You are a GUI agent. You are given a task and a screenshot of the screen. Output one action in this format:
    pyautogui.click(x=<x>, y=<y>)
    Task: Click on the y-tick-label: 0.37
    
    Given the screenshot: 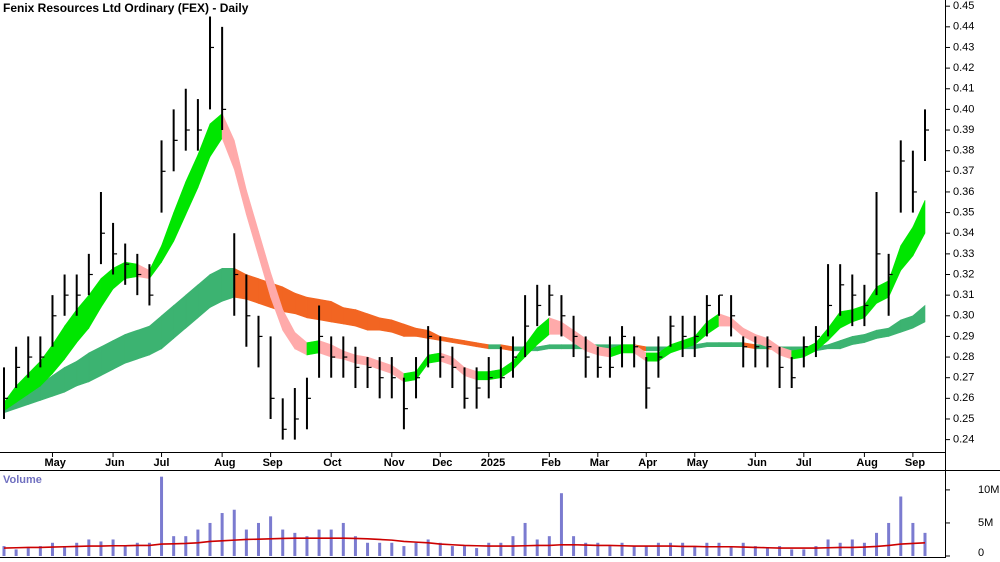 What is the action you would take?
    pyautogui.click(x=963, y=171)
    